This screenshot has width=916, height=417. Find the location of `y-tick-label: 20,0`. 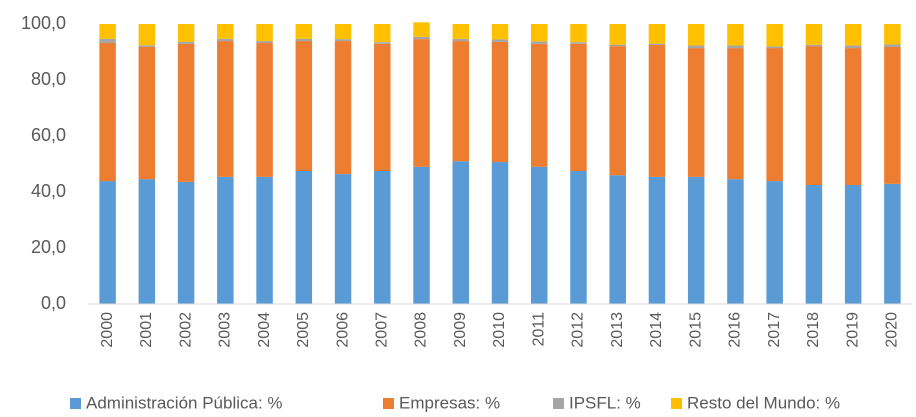

y-tick-label: 20,0 is located at coordinates (48, 247).